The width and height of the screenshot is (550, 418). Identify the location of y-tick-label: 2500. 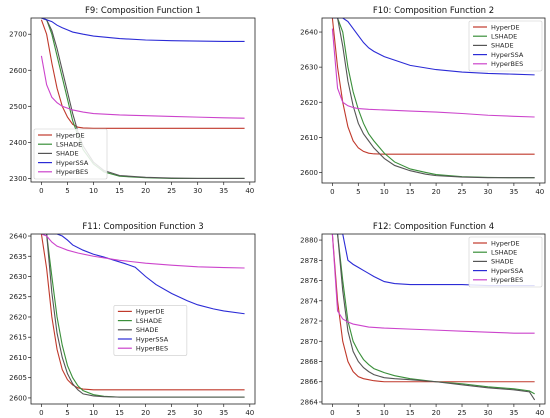
(18, 107).